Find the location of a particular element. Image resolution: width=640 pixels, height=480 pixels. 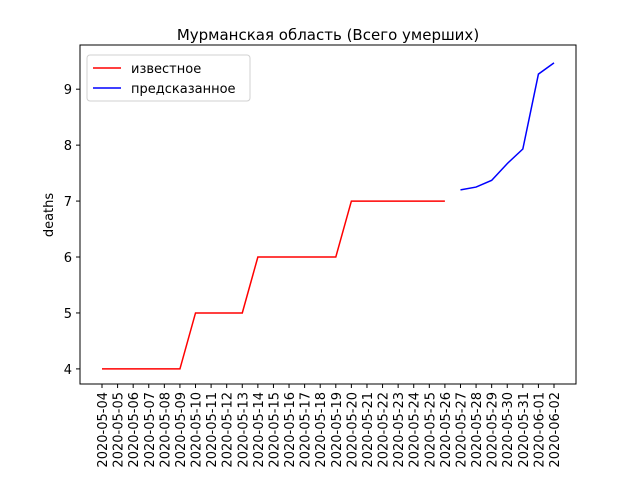

y-tick-label: 5 is located at coordinates (68, 314).